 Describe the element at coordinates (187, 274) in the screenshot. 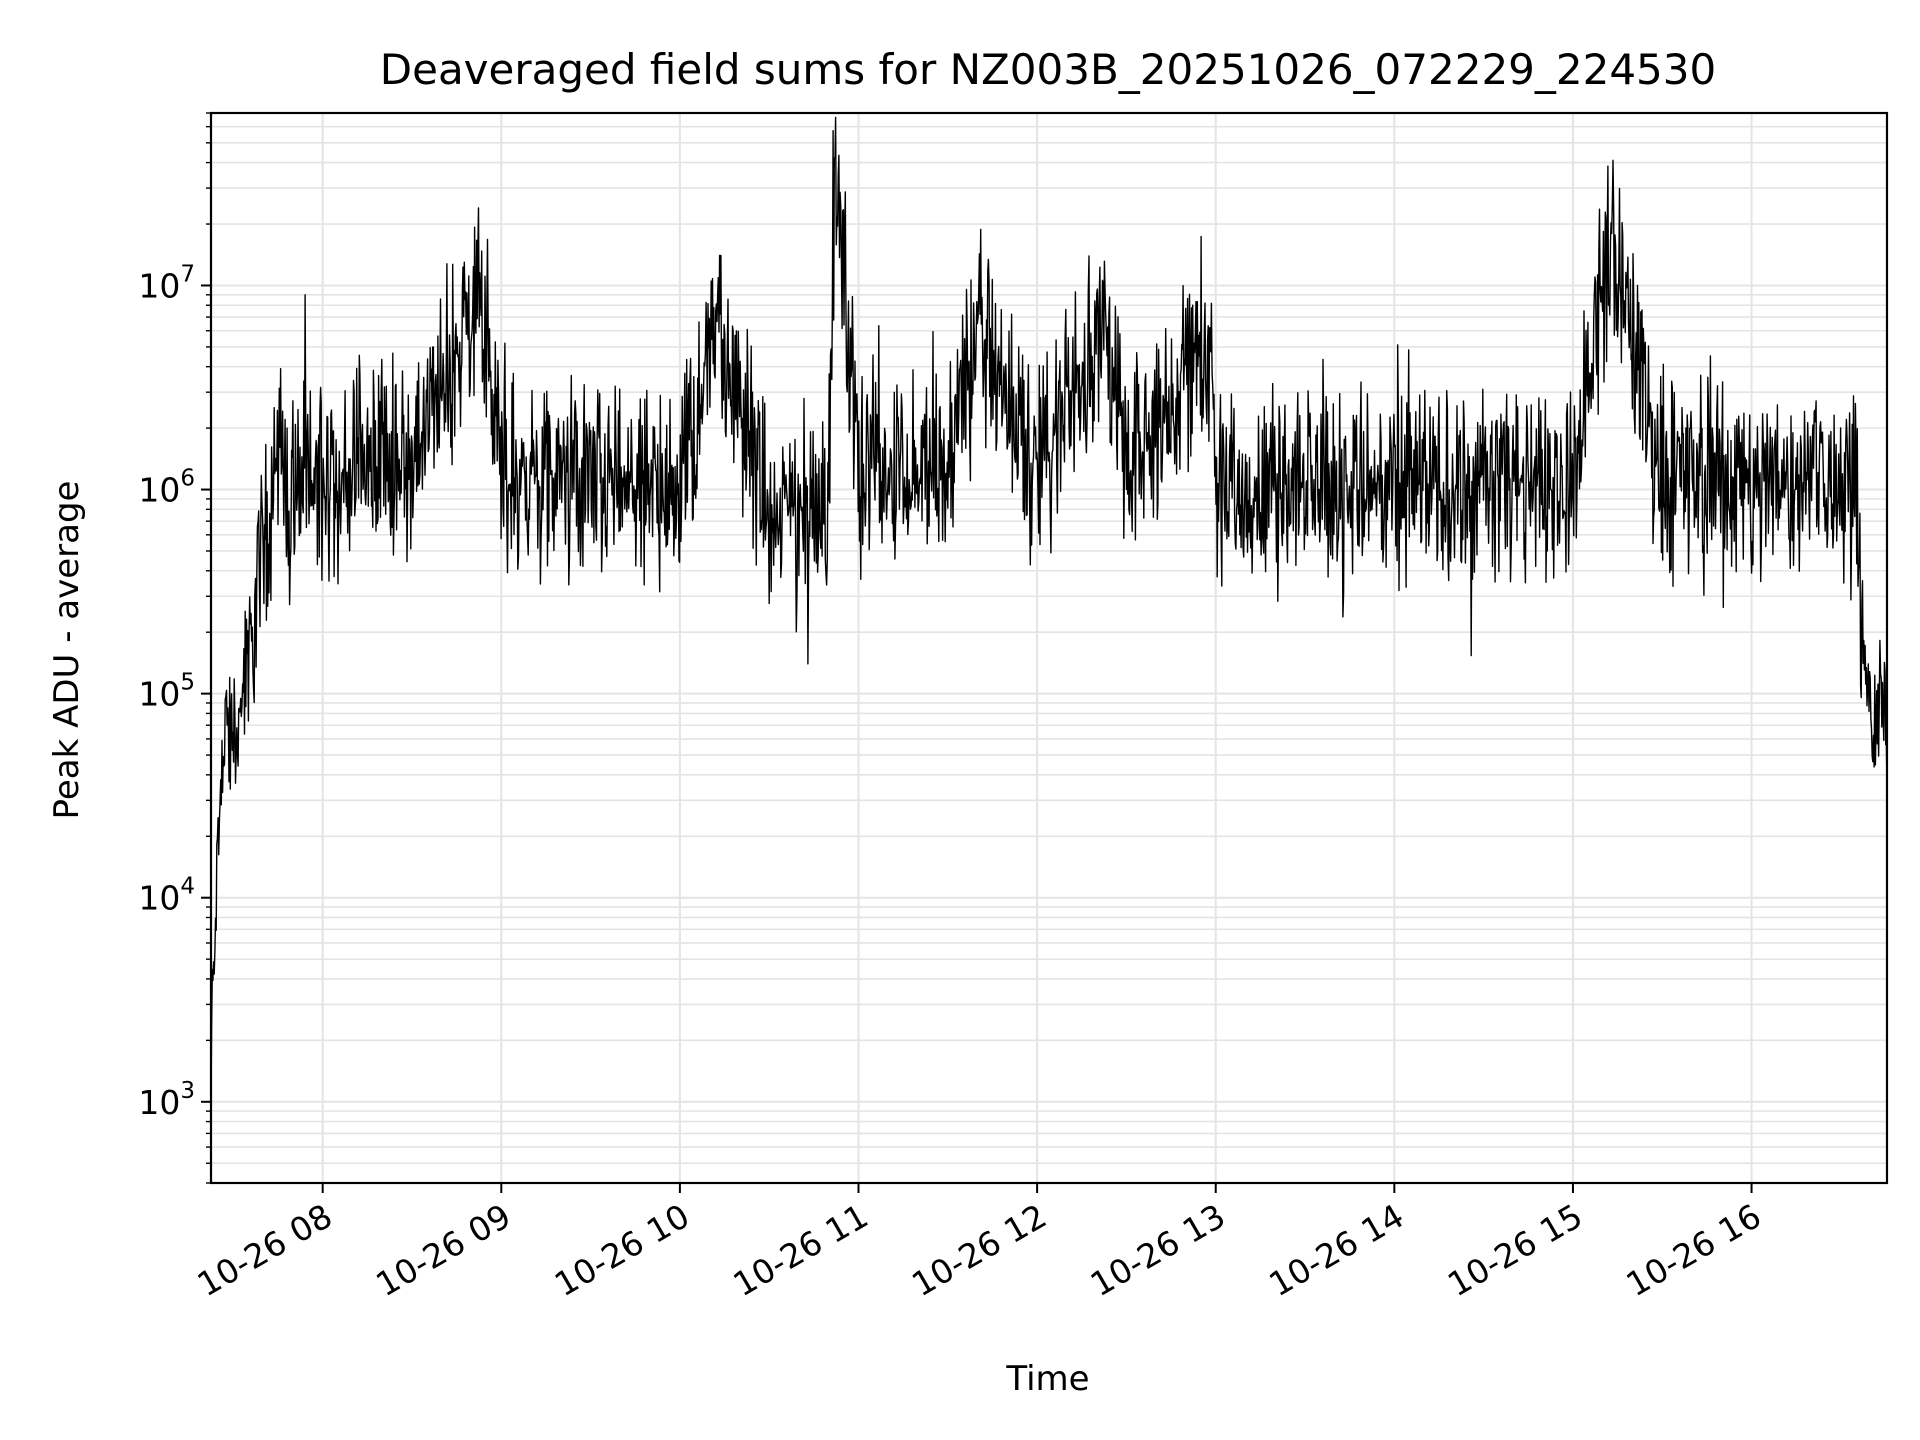

I see `y-tick-exponent: 7` at that location.